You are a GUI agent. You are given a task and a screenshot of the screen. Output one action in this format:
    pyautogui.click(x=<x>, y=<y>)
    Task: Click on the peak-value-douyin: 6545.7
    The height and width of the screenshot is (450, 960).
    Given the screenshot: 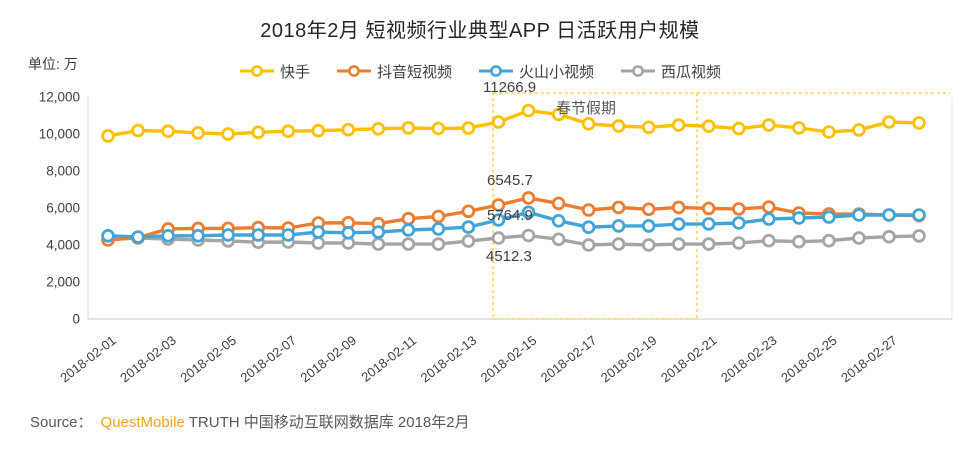 What is the action you would take?
    pyautogui.click(x=510, y=180)
    